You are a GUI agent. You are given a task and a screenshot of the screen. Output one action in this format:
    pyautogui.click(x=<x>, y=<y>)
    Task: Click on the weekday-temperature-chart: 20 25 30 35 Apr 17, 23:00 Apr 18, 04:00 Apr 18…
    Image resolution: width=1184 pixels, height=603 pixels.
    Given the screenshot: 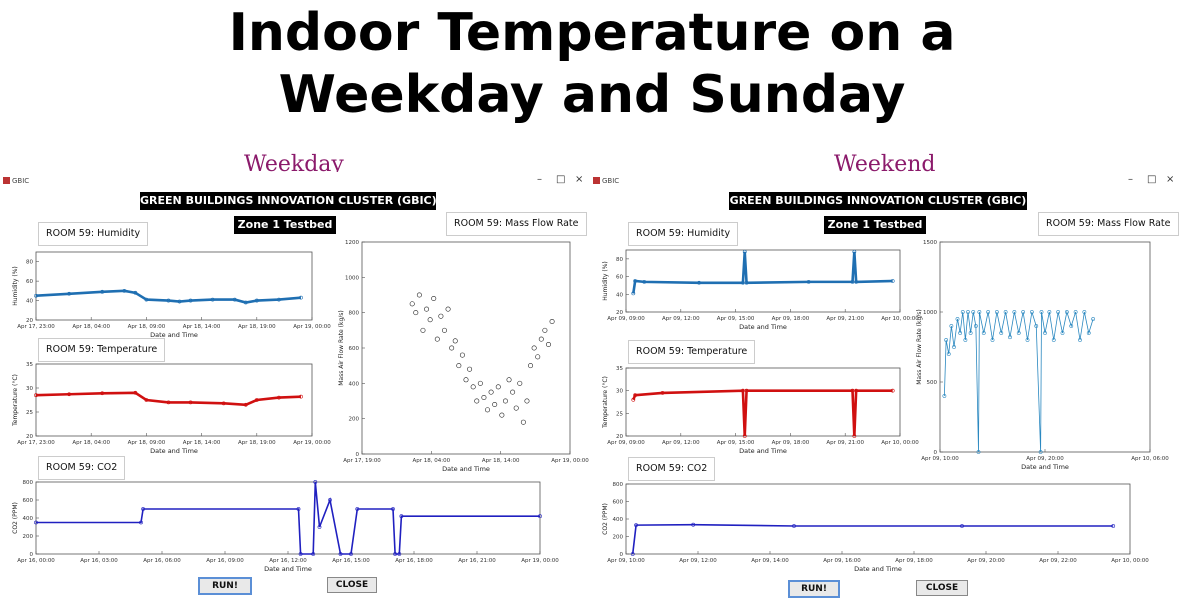 What is the action you would take?
    pyautogui.click(x=171, y=408)
    